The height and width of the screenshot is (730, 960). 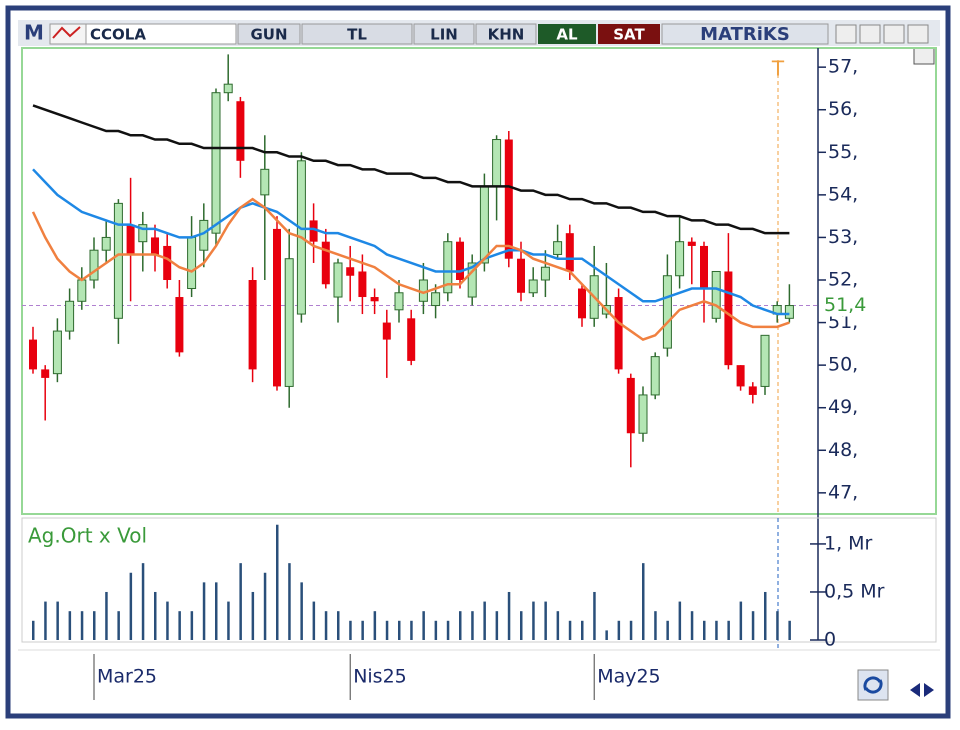 I want to click on y-tick-label: 0, so click(x=830, y=640).